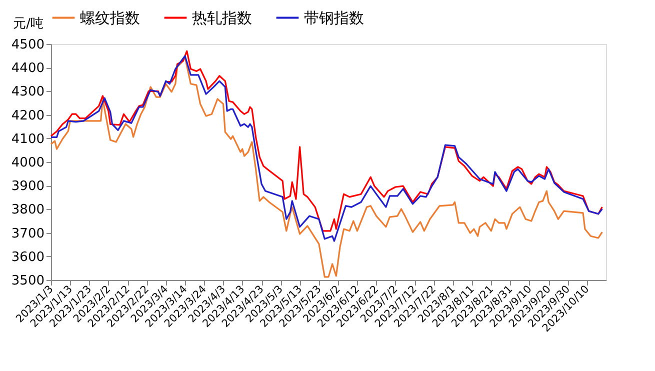 The image size is (655, 371). What do you see at coordinates (27, 210) in the screenshot?
I see `y-tick-label: 3800` at bounding box center [27, 210].